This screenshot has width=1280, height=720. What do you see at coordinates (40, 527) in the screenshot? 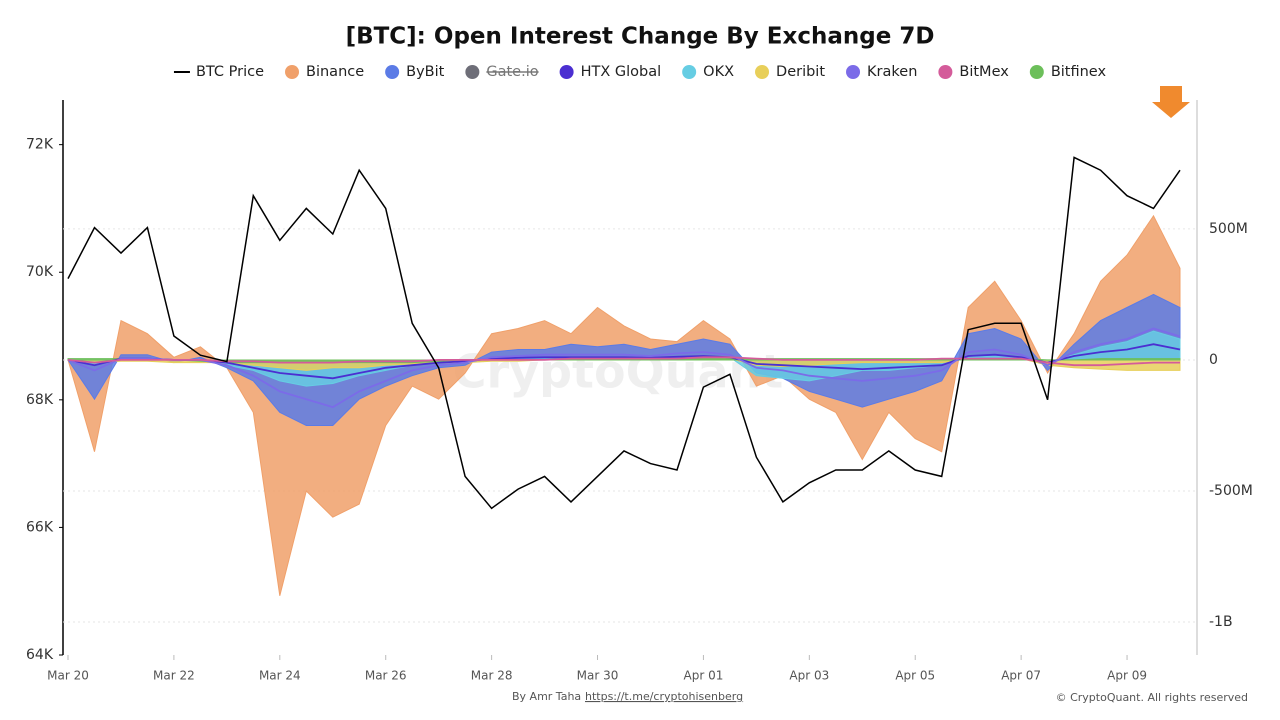
I see `y-tick-label: 66K` at bounding box center [40, 527].